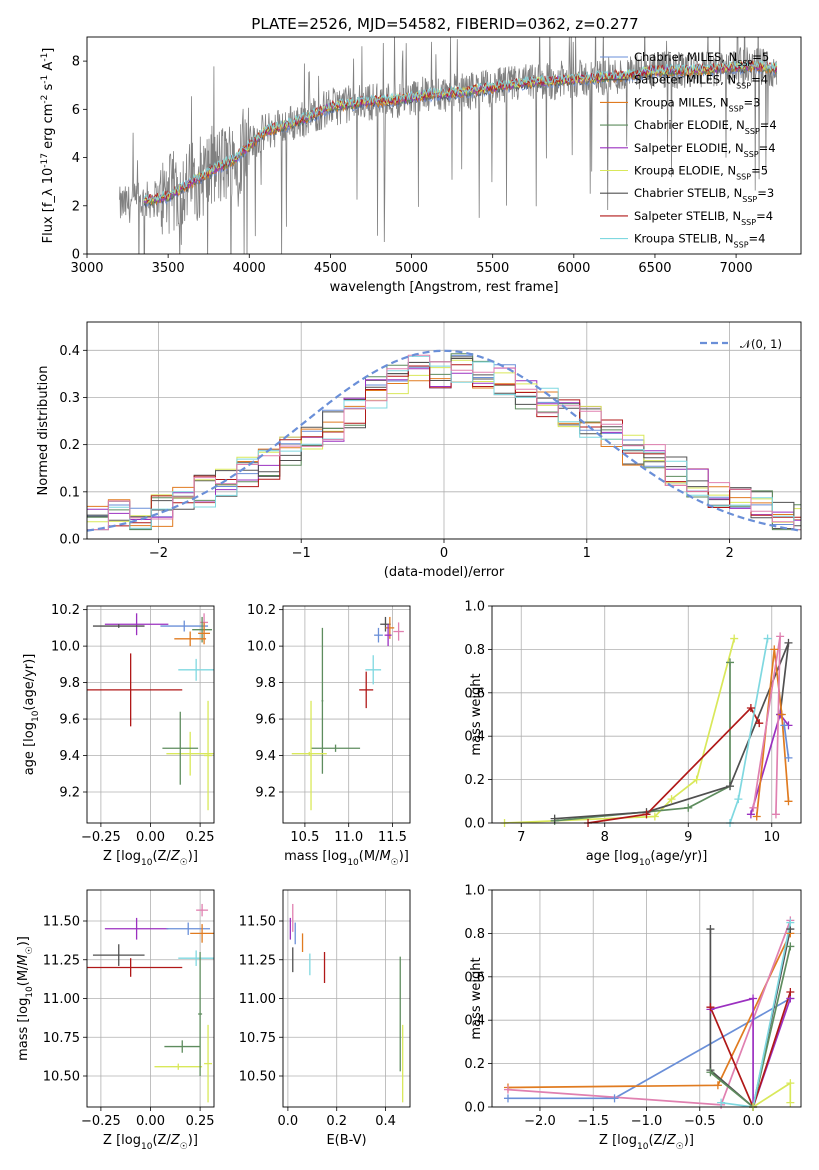  What do you see at coordinates (573, 268) in the screenshot?
I see `x-tick-label: 6000` at bounding box center [573, 268].